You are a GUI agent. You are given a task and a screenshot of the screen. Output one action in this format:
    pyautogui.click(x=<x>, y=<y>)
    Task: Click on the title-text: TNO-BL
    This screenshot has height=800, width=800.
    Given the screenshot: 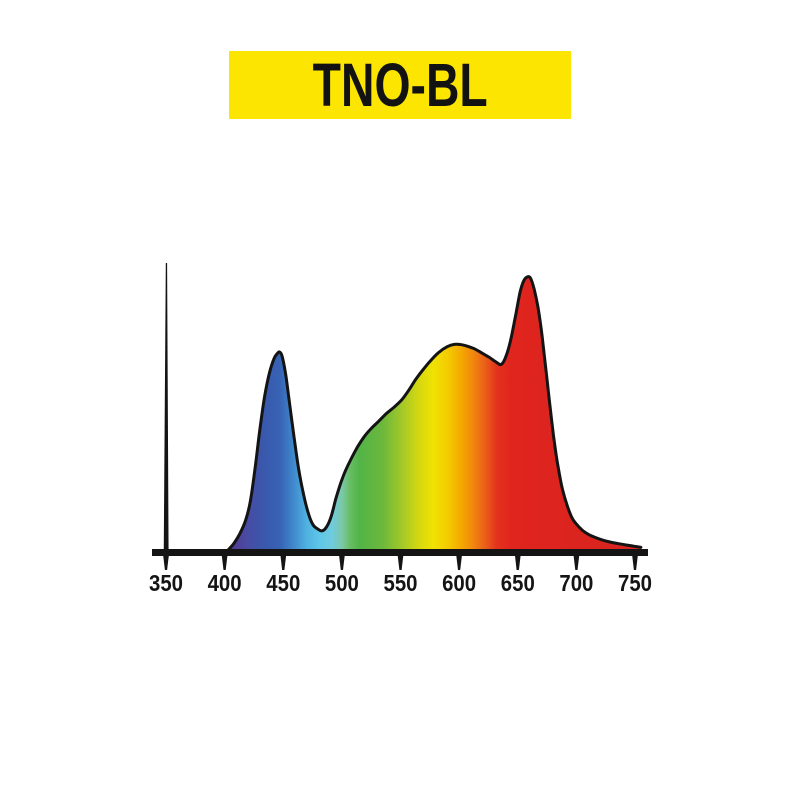 What is the action you would take?
    pyautogui.click(x=400, y=84)
    